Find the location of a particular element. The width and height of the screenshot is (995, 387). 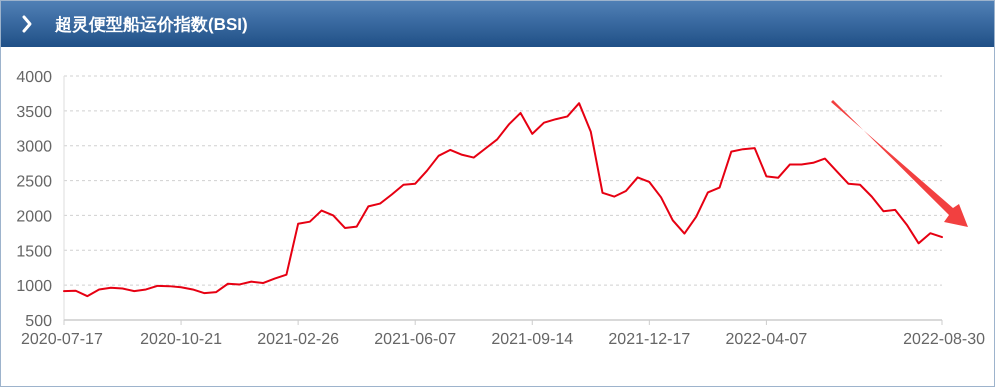

x-tick-label: 2022-08-30 is located at coordinates (944, 339).